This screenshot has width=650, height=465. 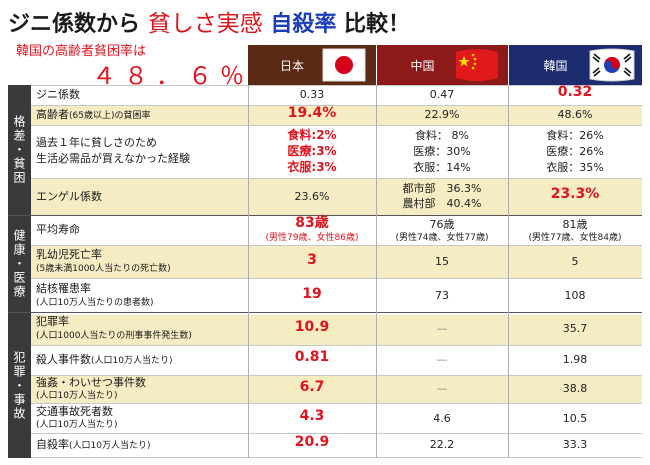 I want to click on column-header-china: 中国, so click(x=442, y=65).